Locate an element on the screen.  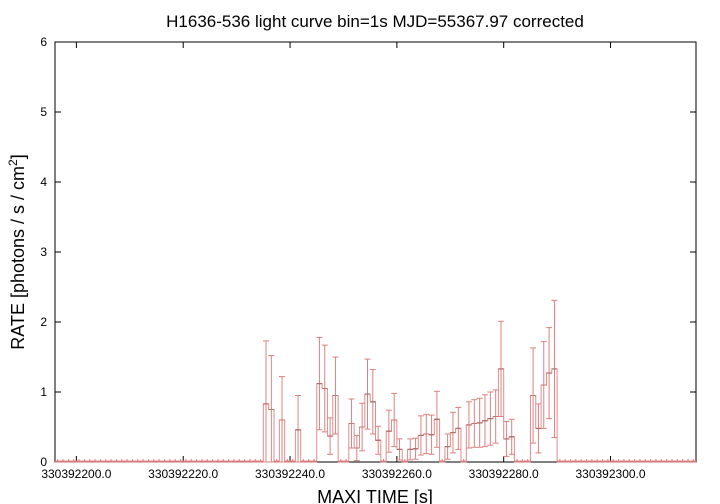
y-tick-label: 5 is located at coordinates (43, 112).